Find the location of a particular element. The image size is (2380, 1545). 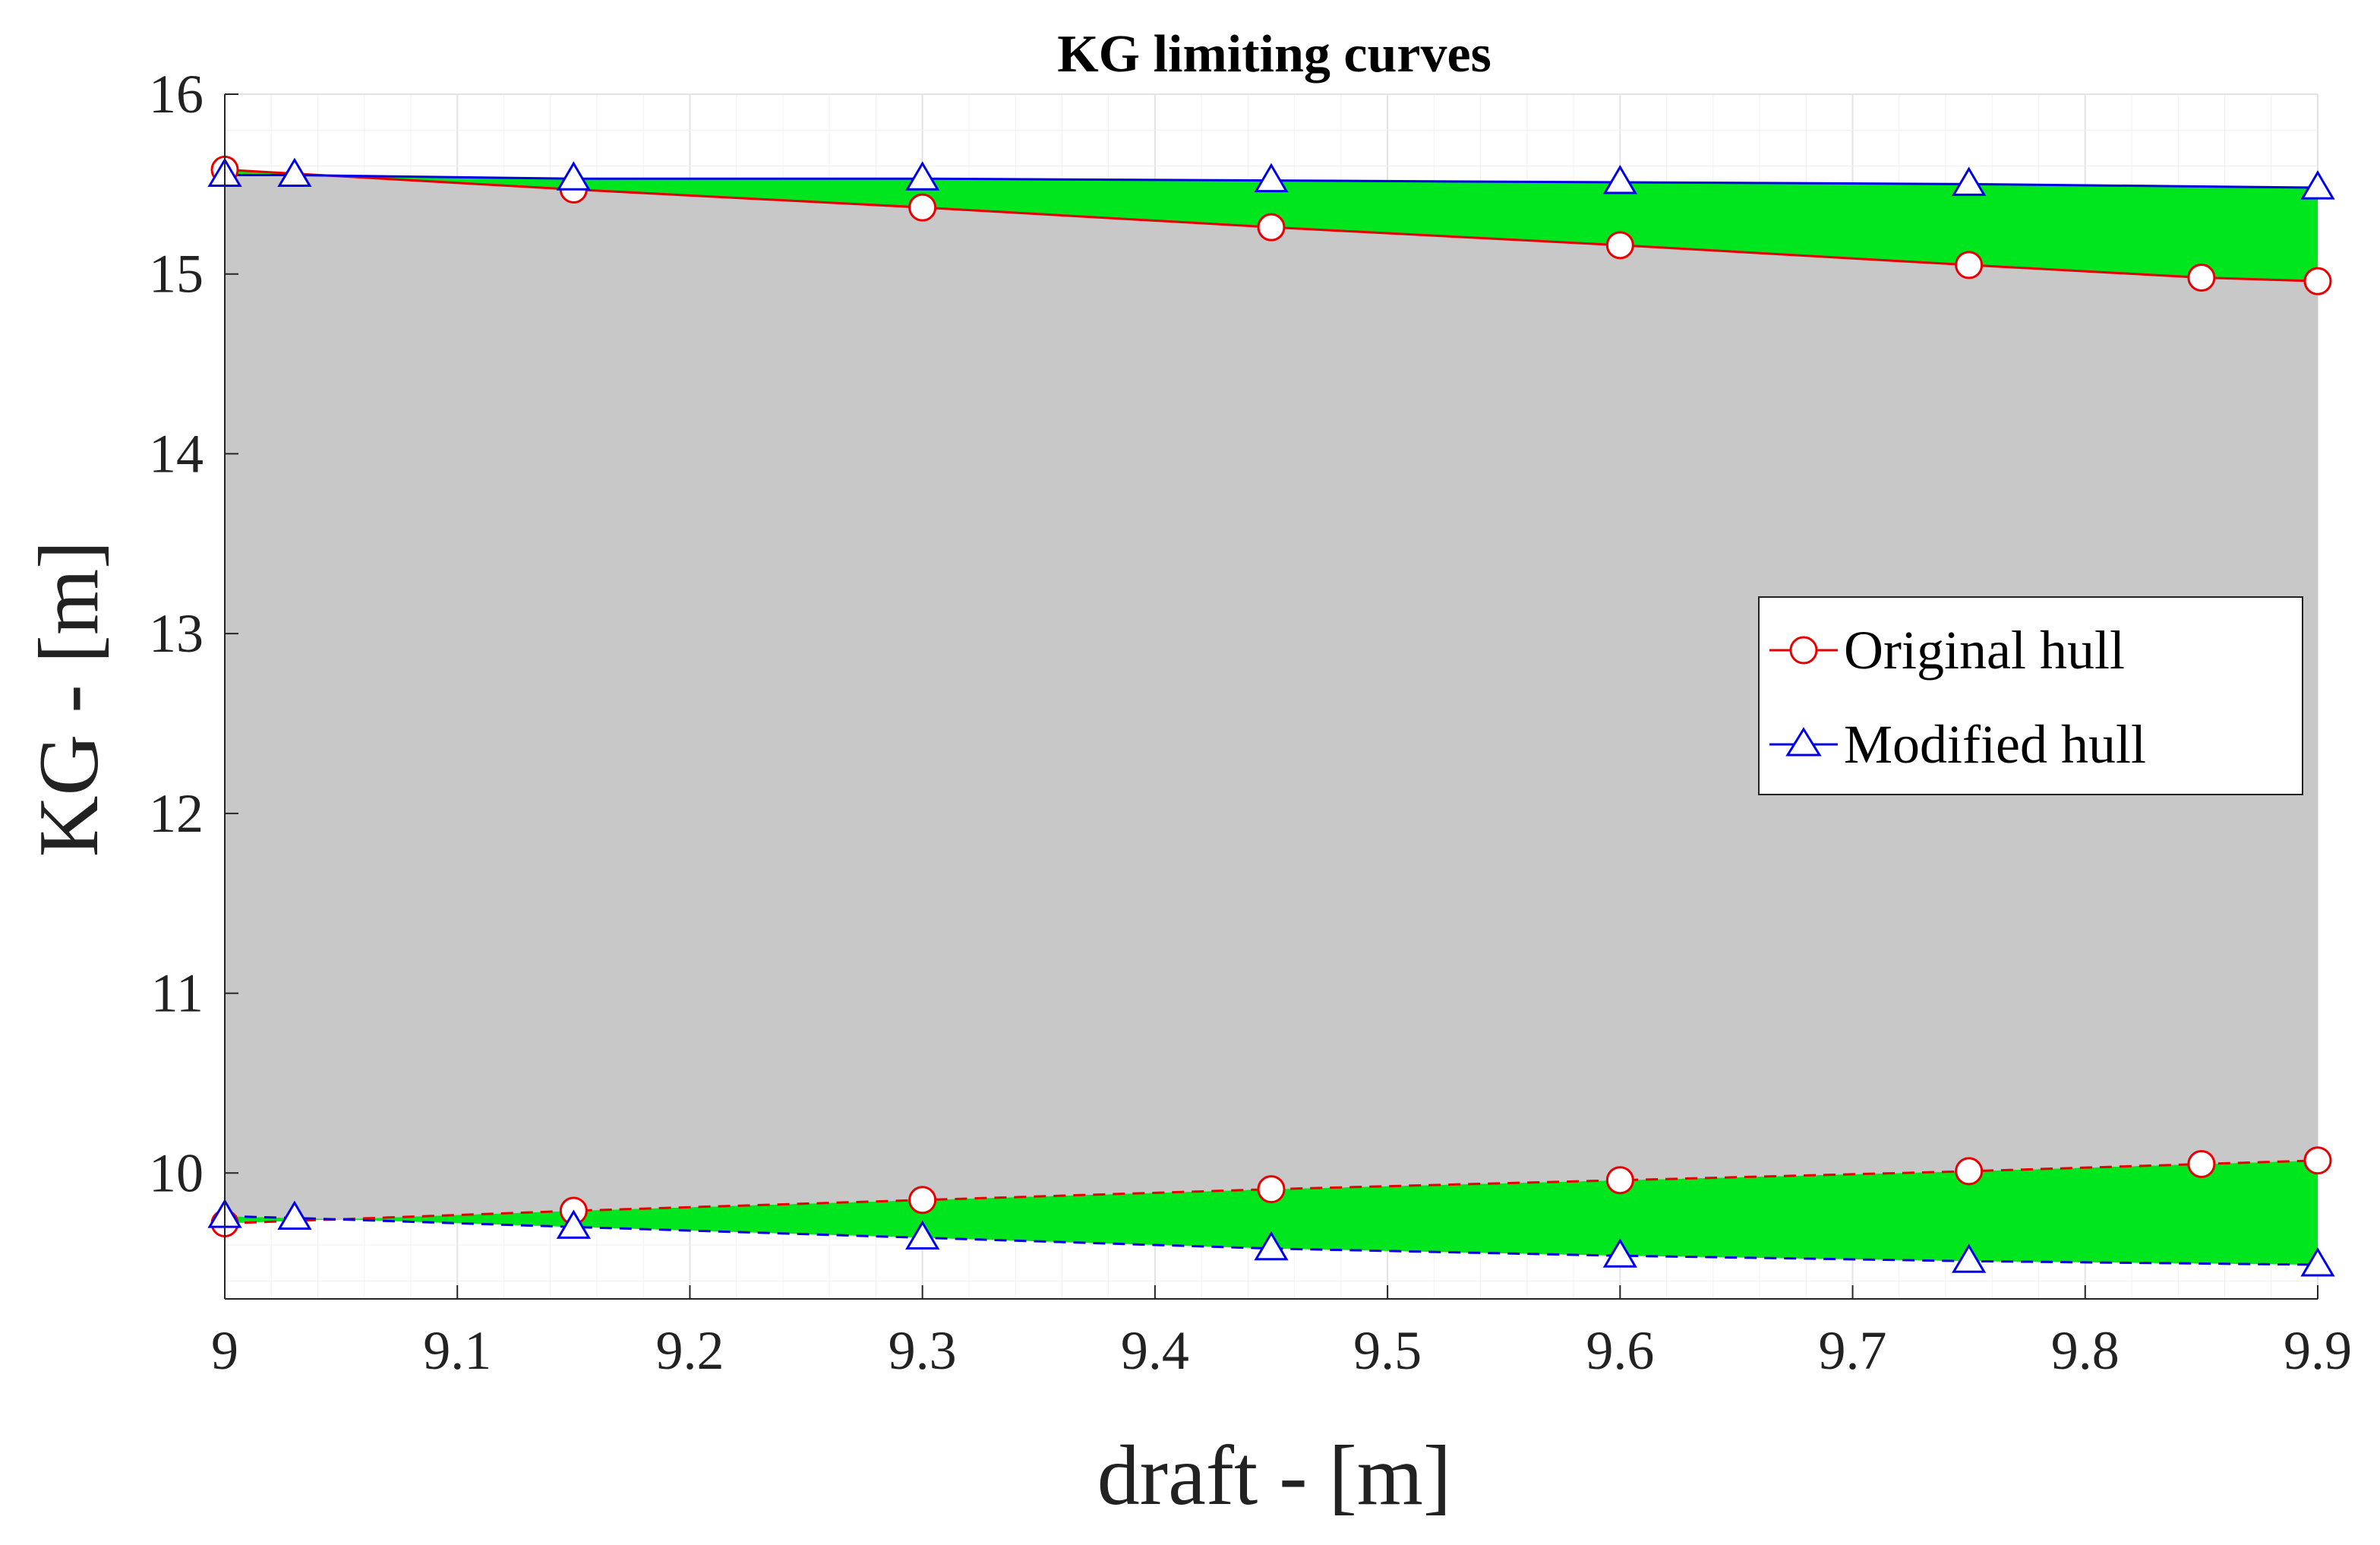

legend-label-modified-hull: Modified hull is located at coordinates (1995, 744).